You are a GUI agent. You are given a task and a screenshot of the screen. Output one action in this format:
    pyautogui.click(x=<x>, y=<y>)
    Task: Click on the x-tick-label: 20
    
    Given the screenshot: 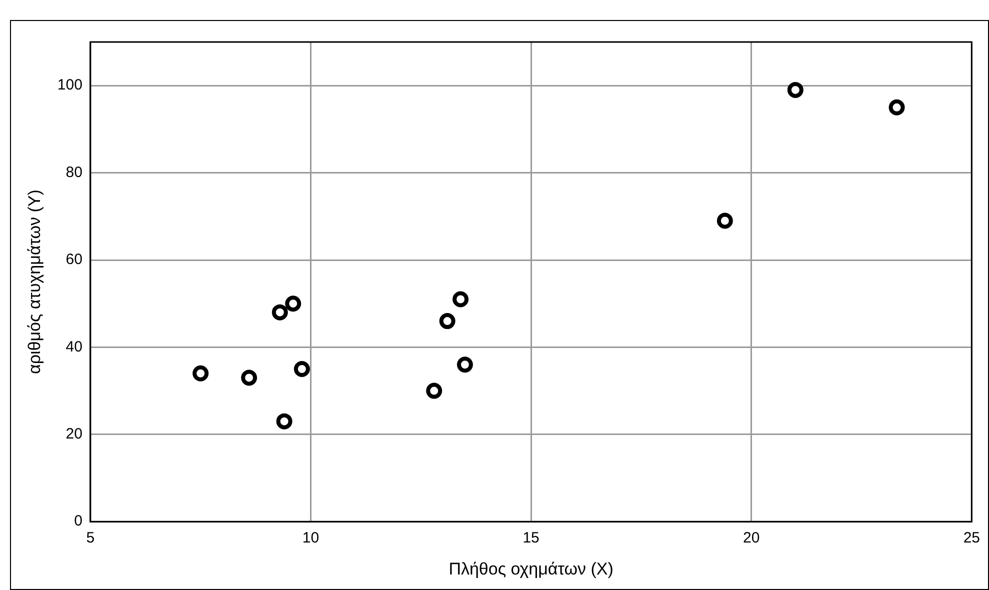 What is the action you would take?
    pyautogui.click(x=751, y=538)
    